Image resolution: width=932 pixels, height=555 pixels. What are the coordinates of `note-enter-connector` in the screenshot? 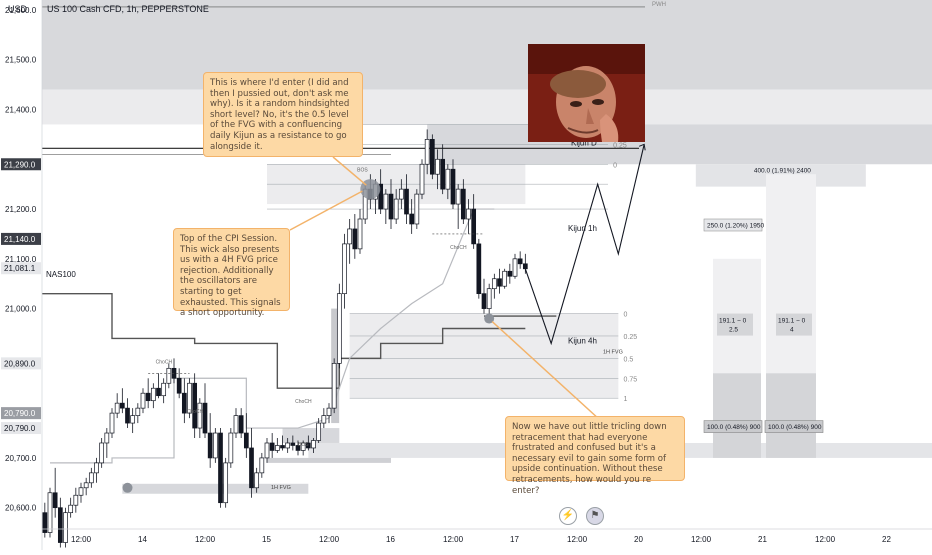 It's located at (349, 171).